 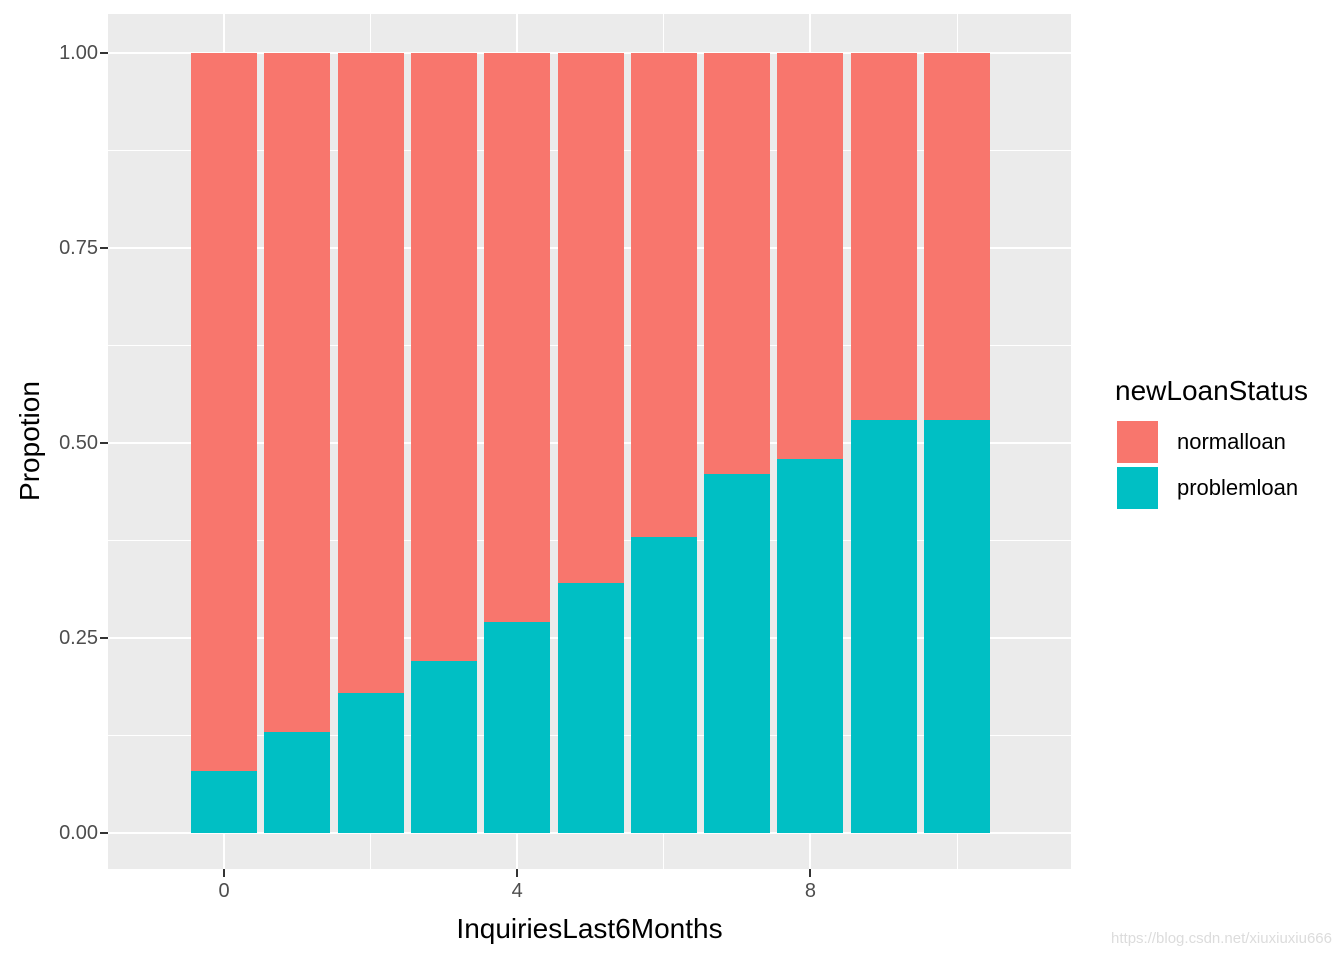 I want to click on y-tick-label: 0.75, so click(x=78, y=248).